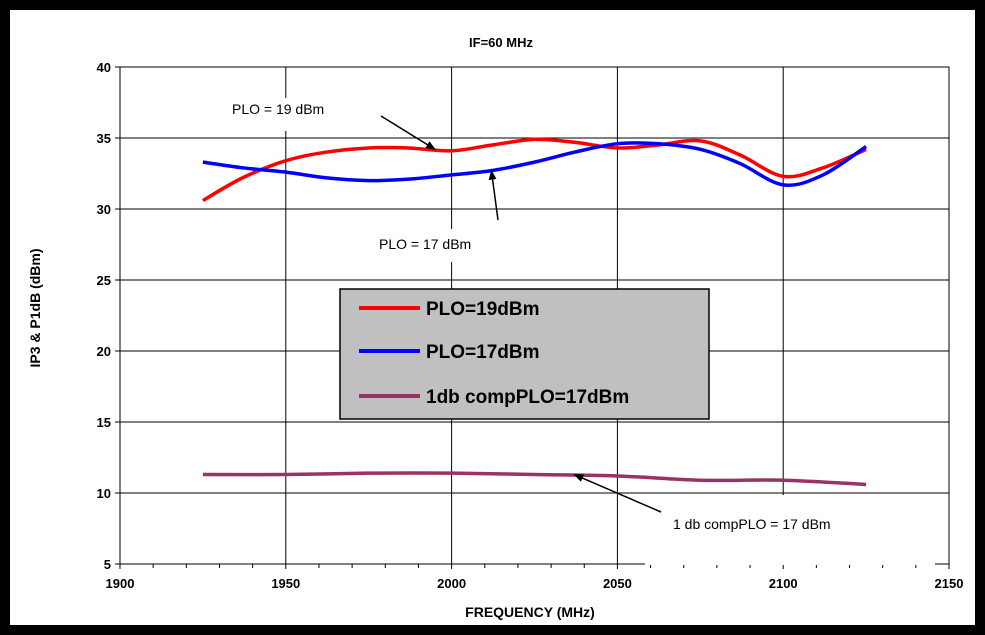 This screenshot has width=985, height=635. What do you see at coordinates (35, 307) in the screenshot?
I see `y-axis-label: IP3 & P1dB (dBm)` at bounding box center [35, 307].